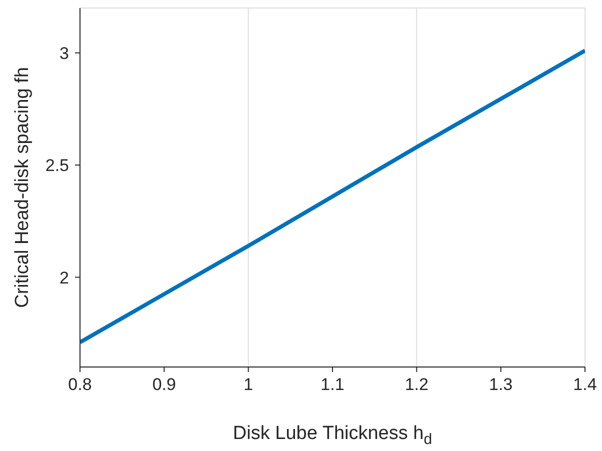 Image resolution: width=602 pixels, height=451 pixels. What do you see at coordinates (64, 53) in the screenshot?
I see `y-tick-label: 3` at bounding box center [64, 53].